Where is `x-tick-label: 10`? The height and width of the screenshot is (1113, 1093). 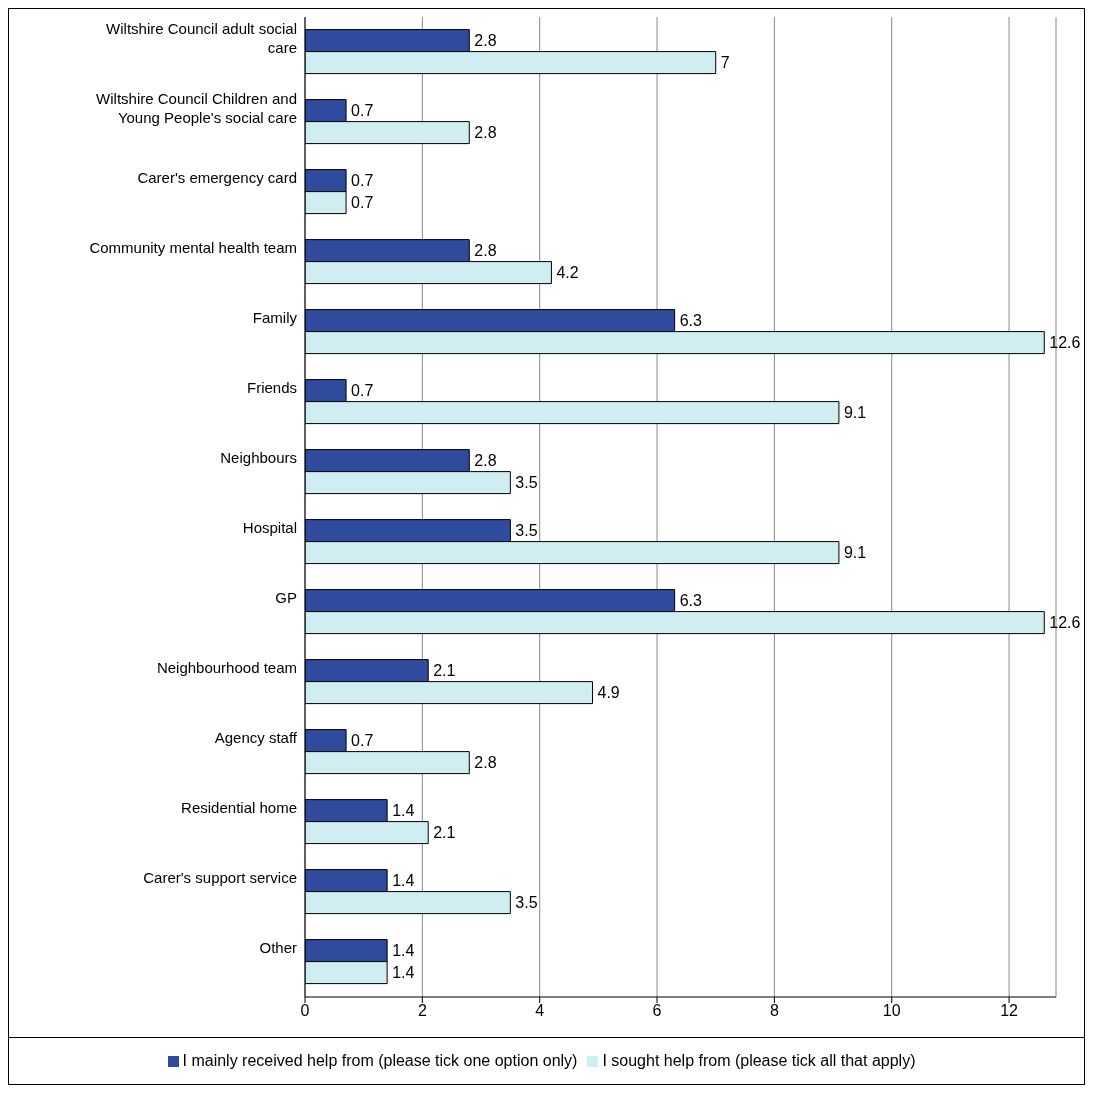
x-tick-label: 10 is located at coordinates (891, 1011).